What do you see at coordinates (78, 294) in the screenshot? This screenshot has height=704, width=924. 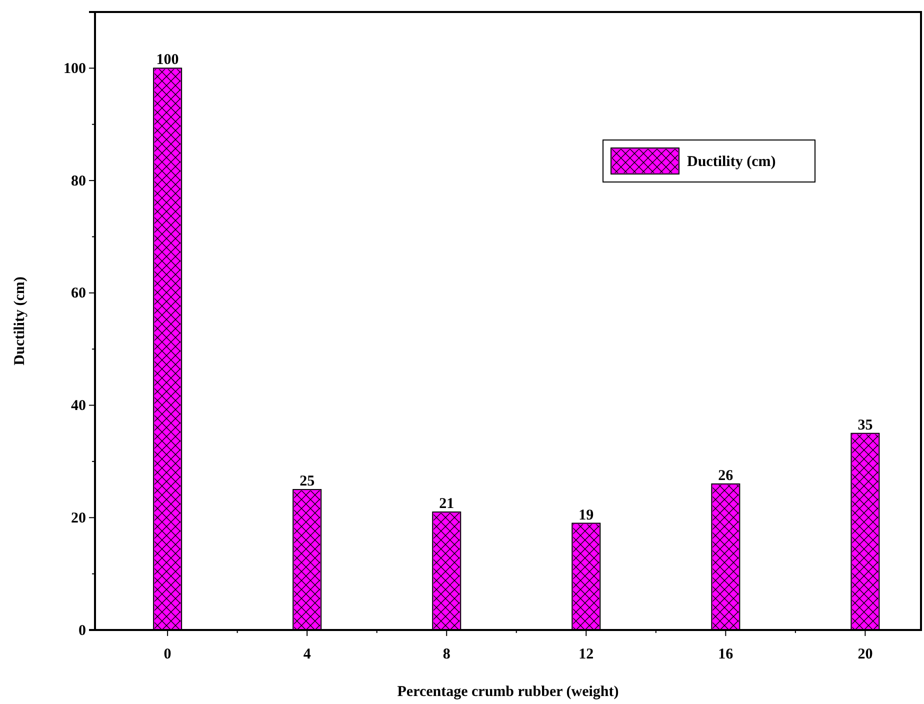 I see `y-tick-label: 60` at bounding box center [78, 294].